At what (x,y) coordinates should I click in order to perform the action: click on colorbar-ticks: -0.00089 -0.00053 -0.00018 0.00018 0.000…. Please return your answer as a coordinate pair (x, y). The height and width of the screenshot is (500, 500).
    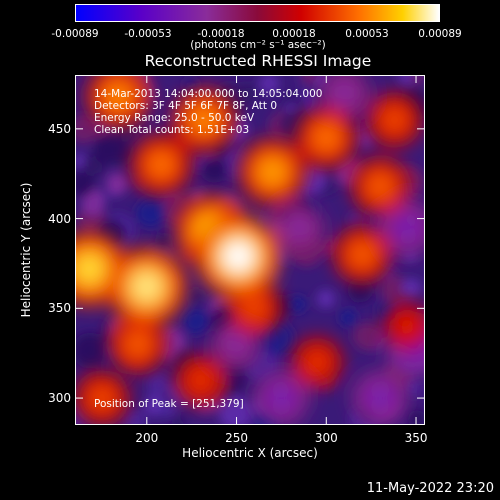
    Looking at the image, I should click on (250, 35).